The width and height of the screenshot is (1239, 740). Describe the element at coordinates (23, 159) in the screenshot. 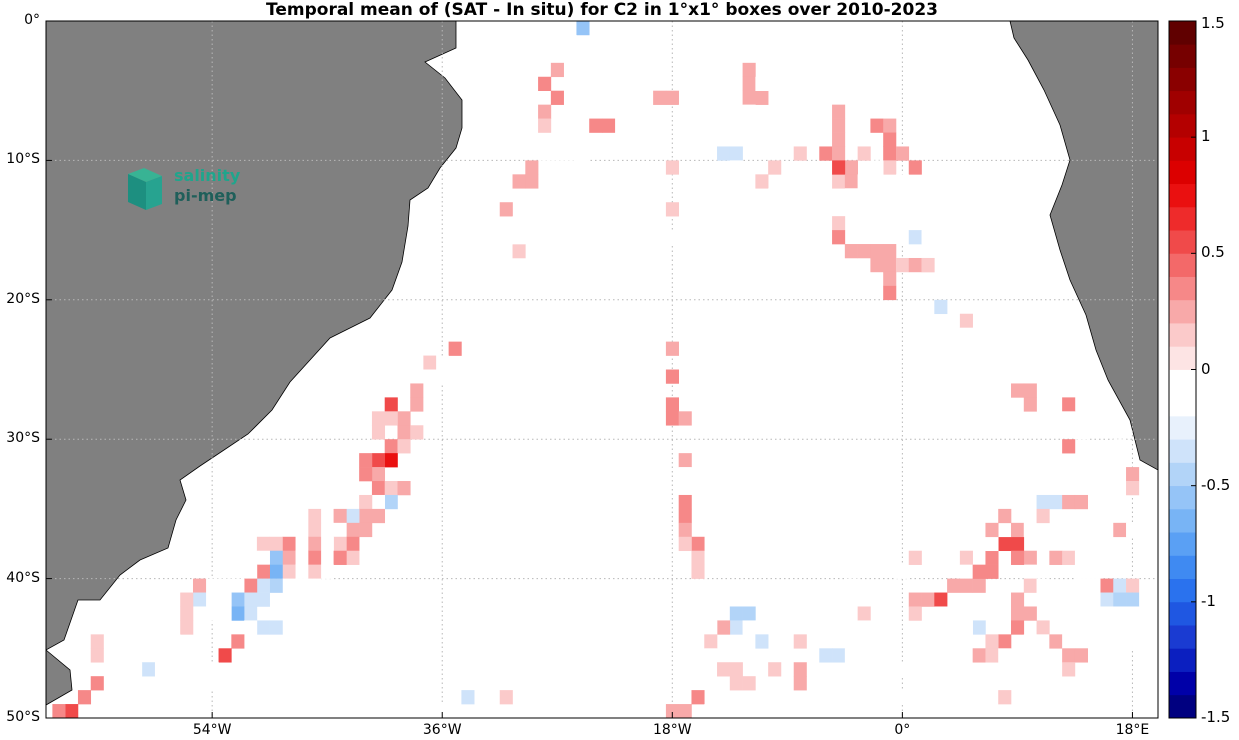

I see `y-tick-label: 10°S` at that location.